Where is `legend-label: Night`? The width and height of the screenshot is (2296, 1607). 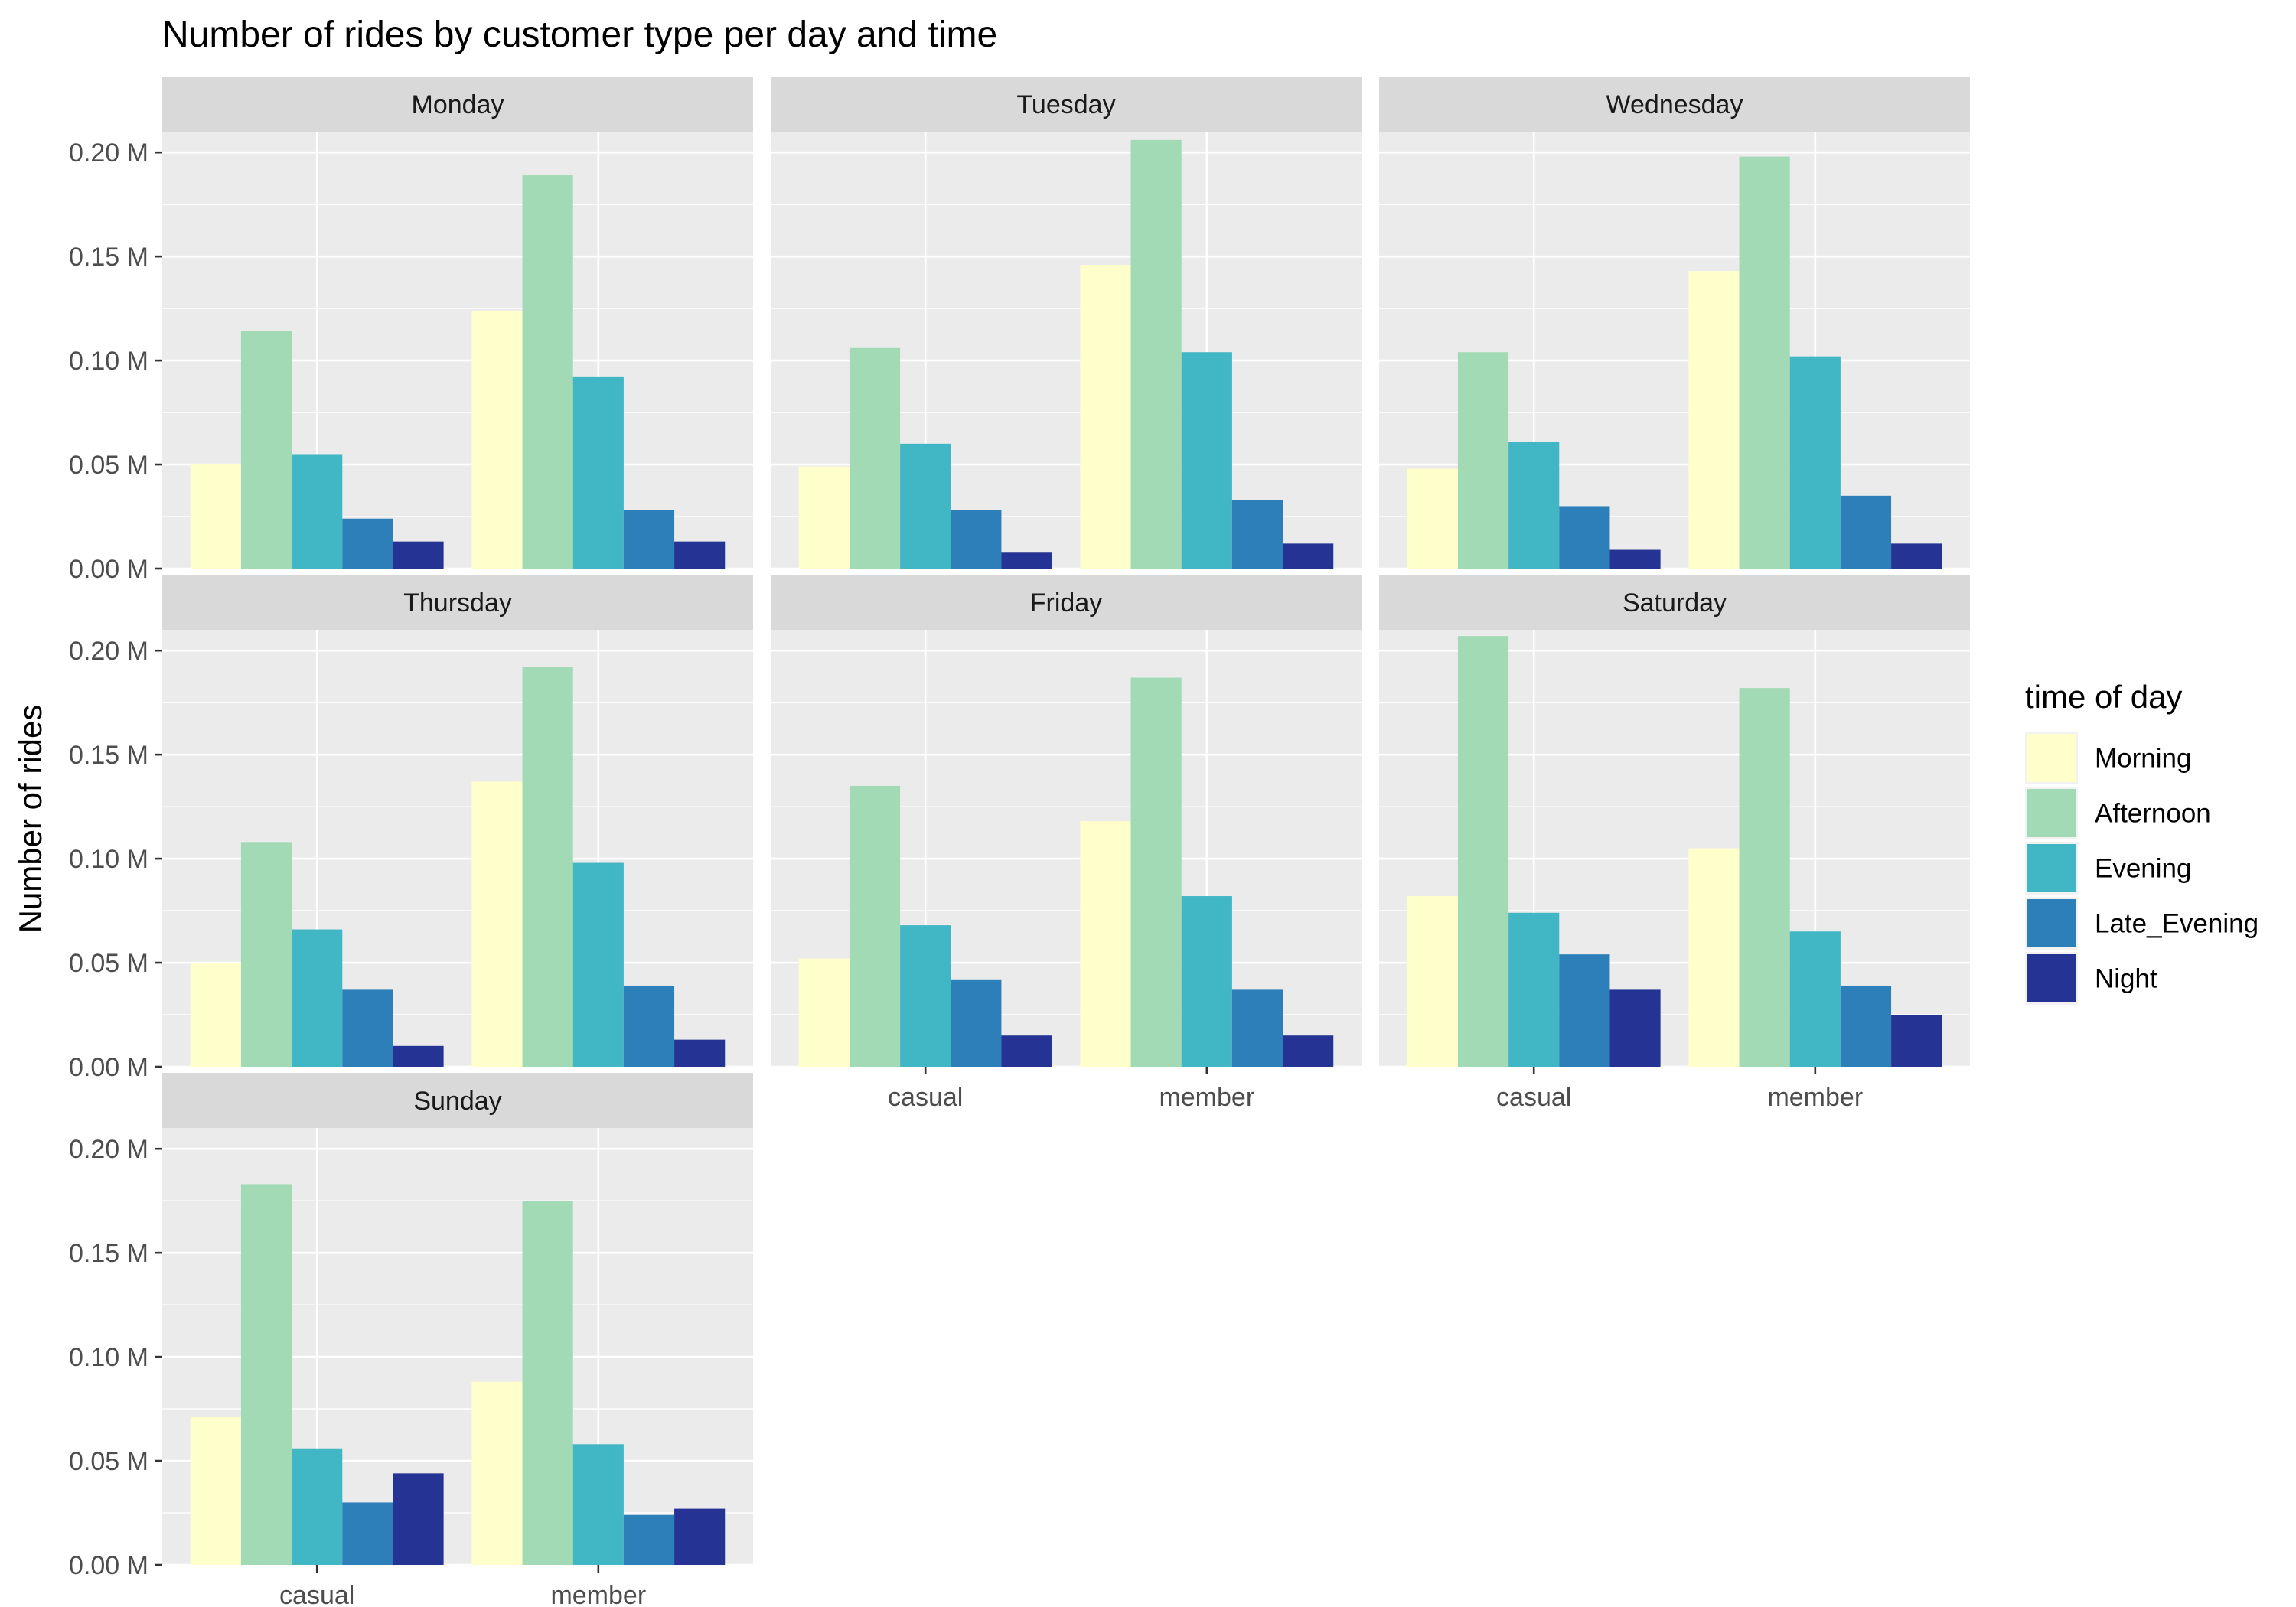 legend-label: Night is located at coordinates (2126, 979).